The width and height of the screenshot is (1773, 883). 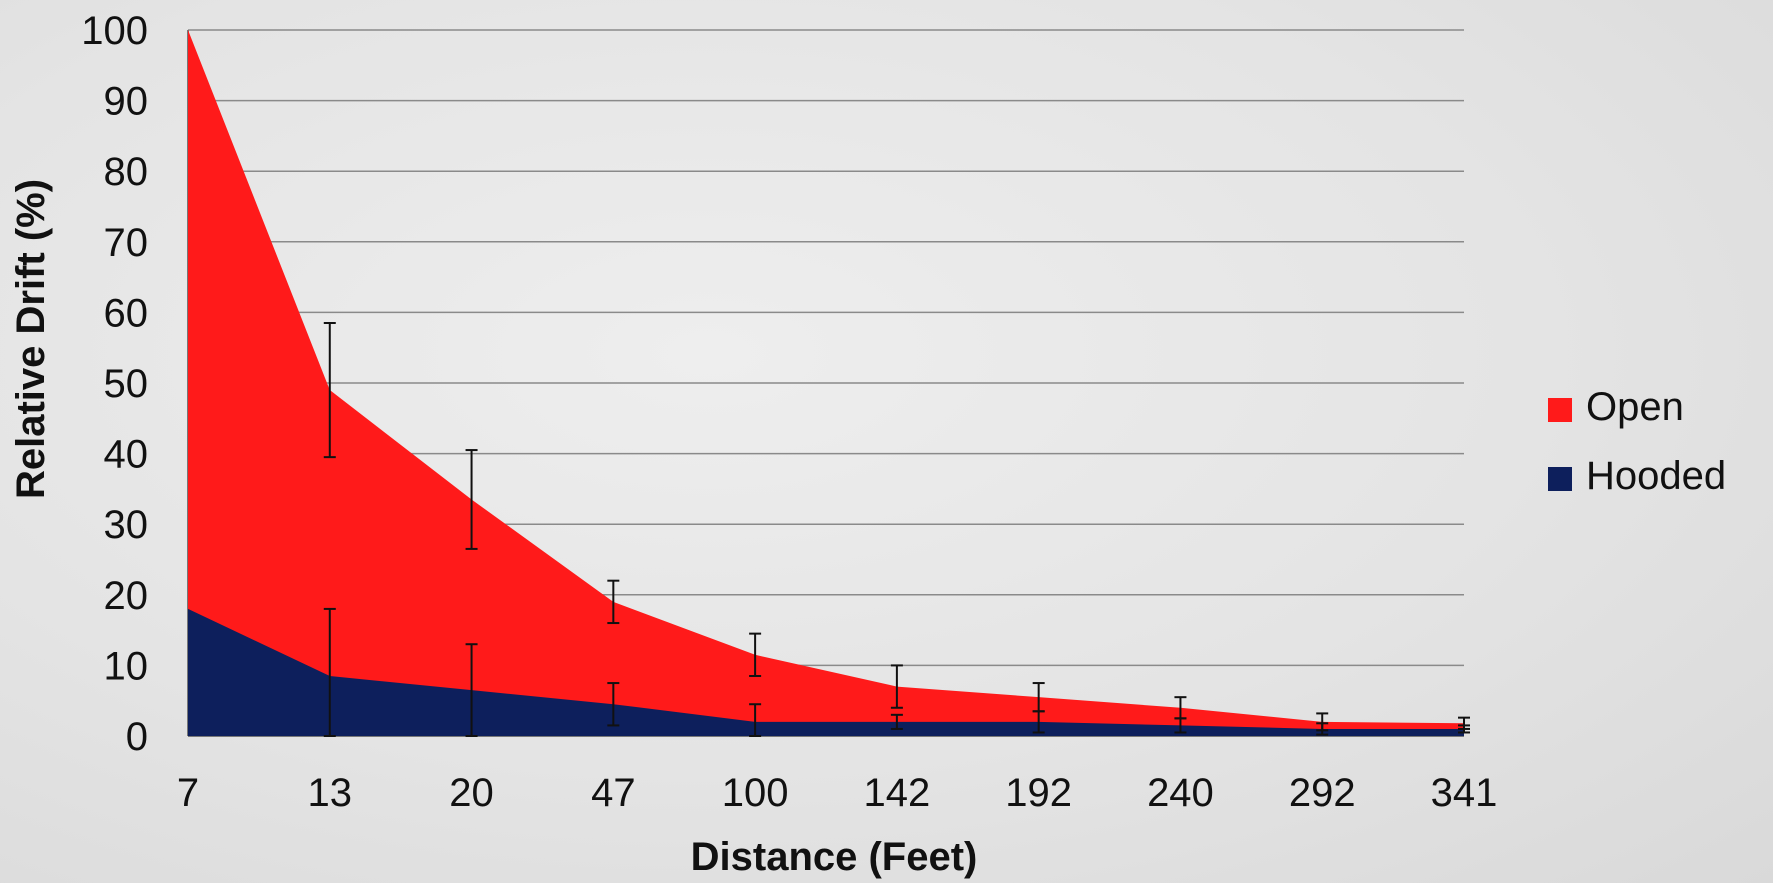 What do you see at coordinates (330, 793) in the screenshot?
I see `x-tick-label: 13` at bounding box center [330, 793].